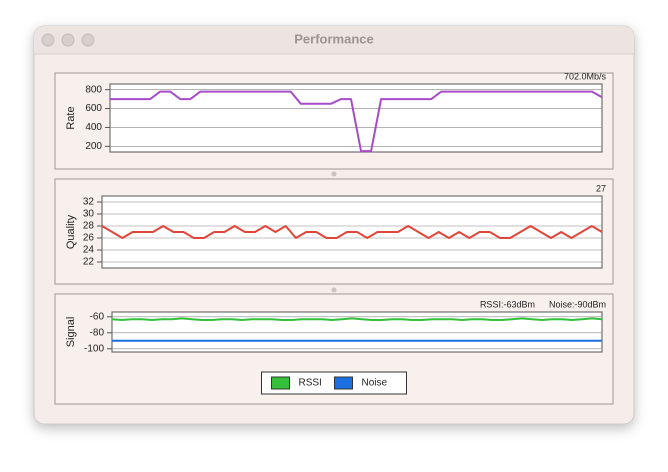 This screenshot has height=472, width=668. Describe the element at coordinates (89, 250) in the screenshot. I see `y-tick-label: 24` at that location.